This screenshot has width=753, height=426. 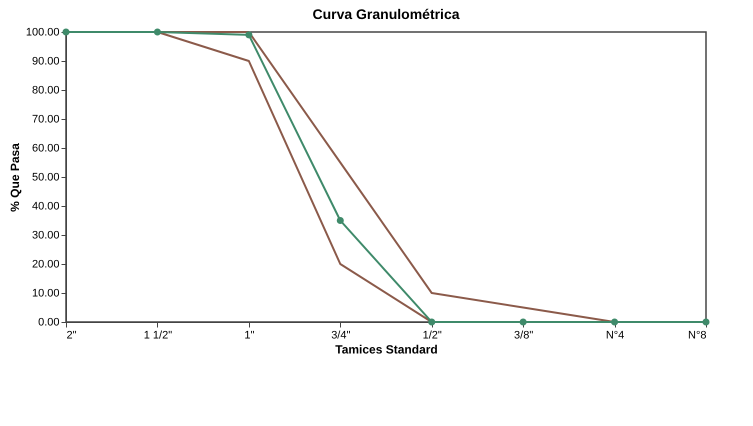 I want to click on y-tick-label: 70.00, so click(x=46, y=120).